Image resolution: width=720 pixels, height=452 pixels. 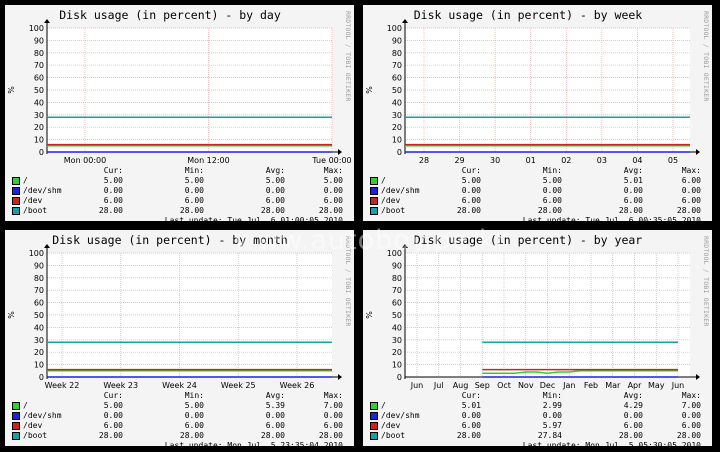 What do you see at coordinates (691, 170) in the screenshot?
I see `legend-header-max: Max:` at bounding box center [691, 170].